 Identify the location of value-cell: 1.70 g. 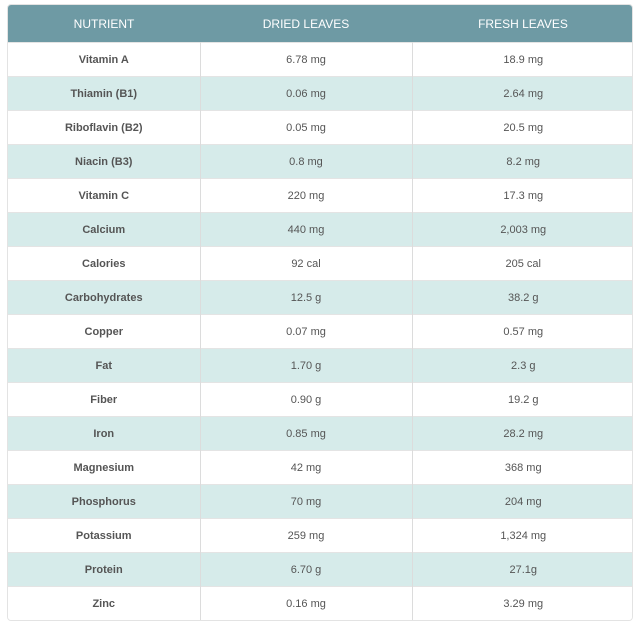
(306, 365).